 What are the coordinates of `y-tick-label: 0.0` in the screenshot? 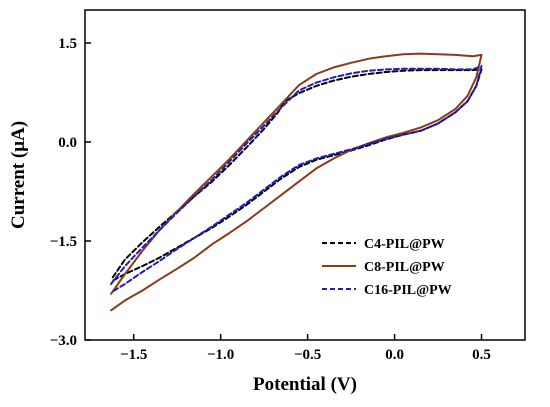 It's located at (67, 143).